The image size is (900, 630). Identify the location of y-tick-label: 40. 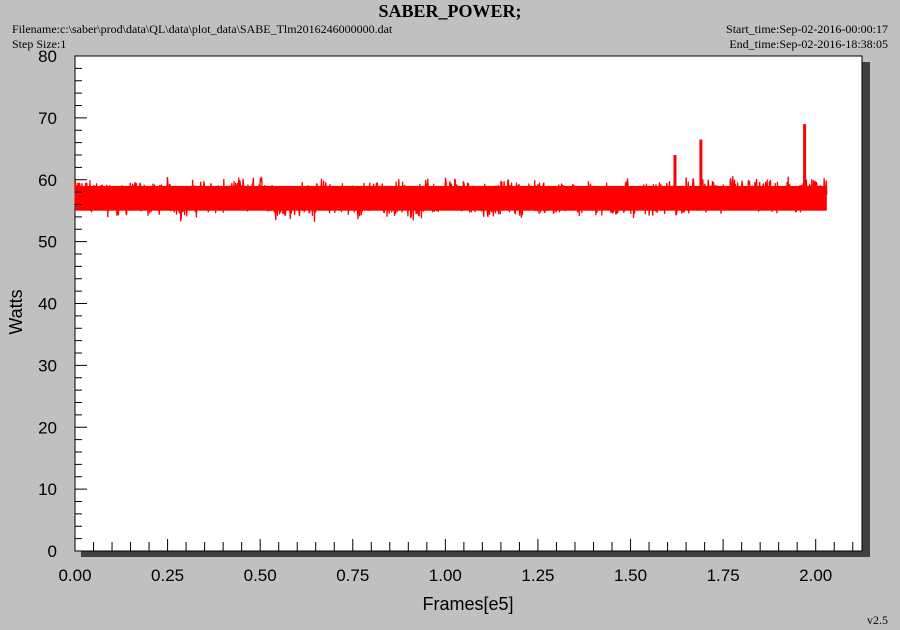
(47, 304).